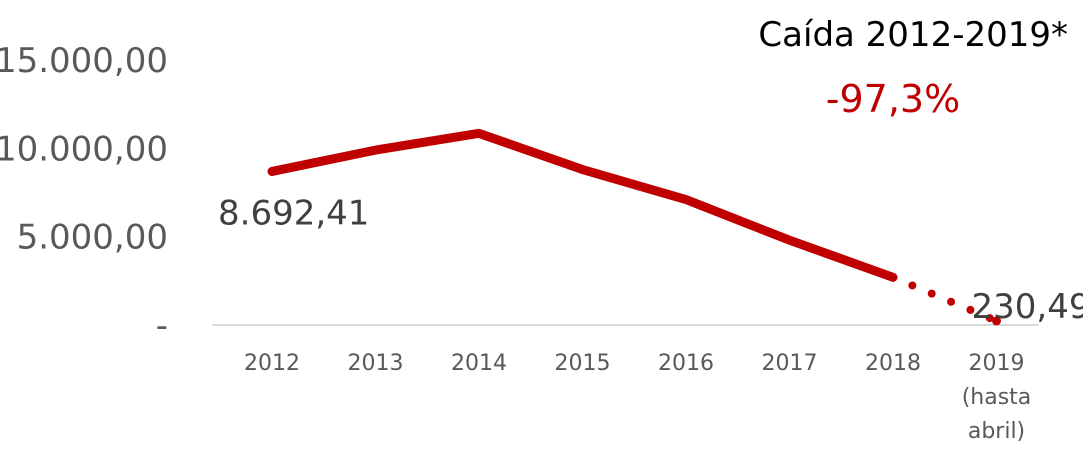 The height and width of the screenshot is (455, 1083). I want to click on data-label: 8.692,41, so click(293, 213).